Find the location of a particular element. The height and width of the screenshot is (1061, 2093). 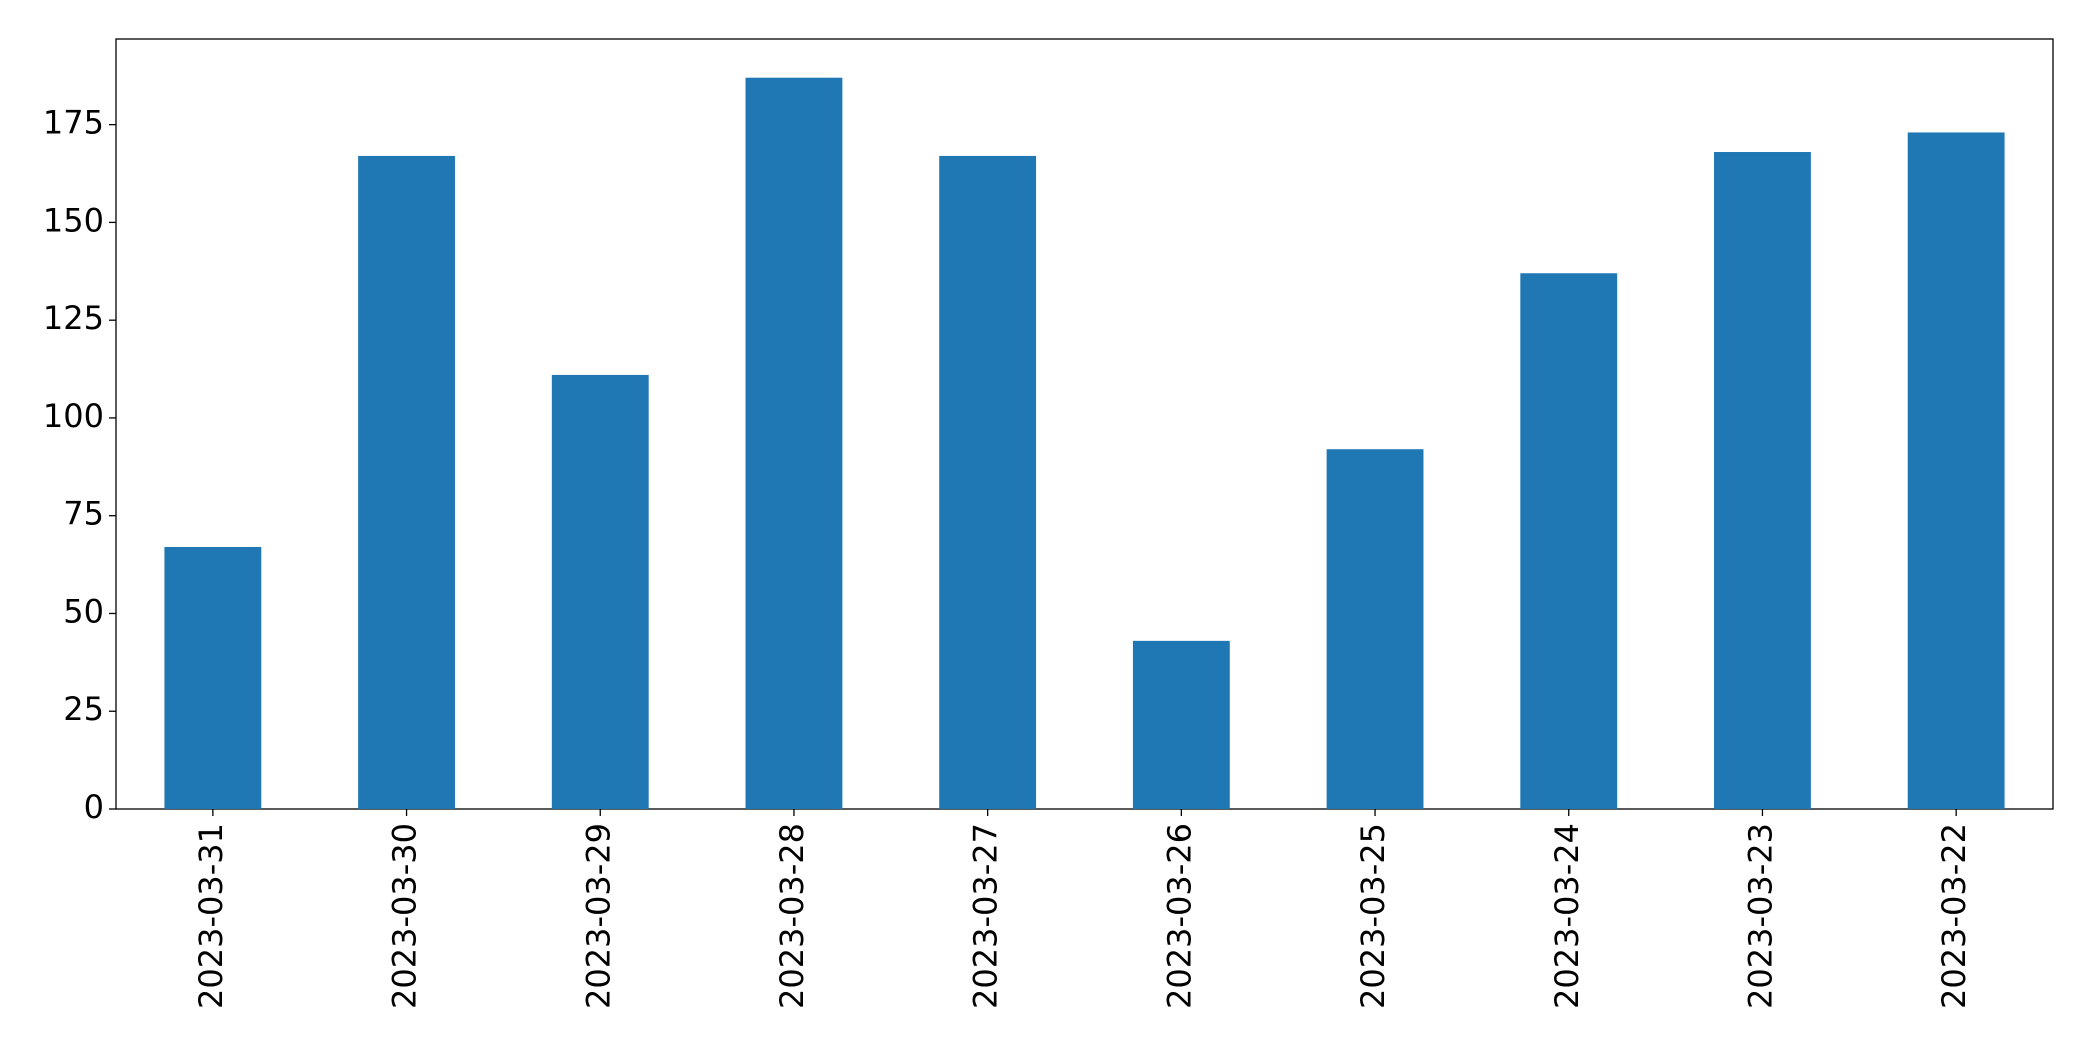

x-tick-label: 2023-03-23 is located at coordinates (1760, 916).